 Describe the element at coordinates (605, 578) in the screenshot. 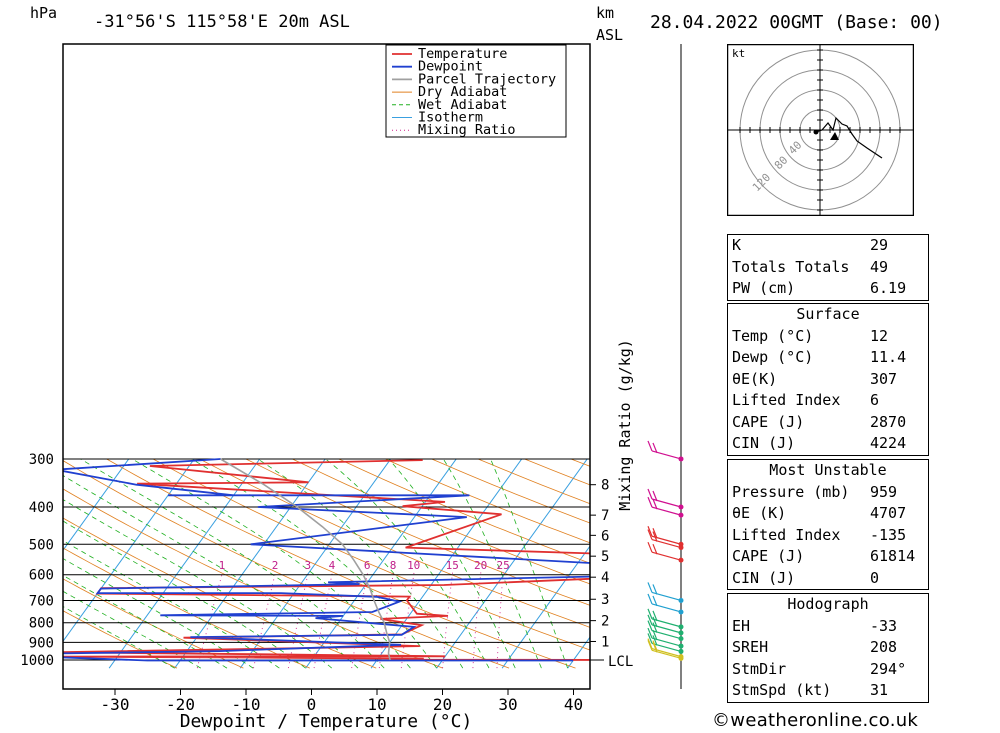

I see `km-tick-label: 4` at that location.